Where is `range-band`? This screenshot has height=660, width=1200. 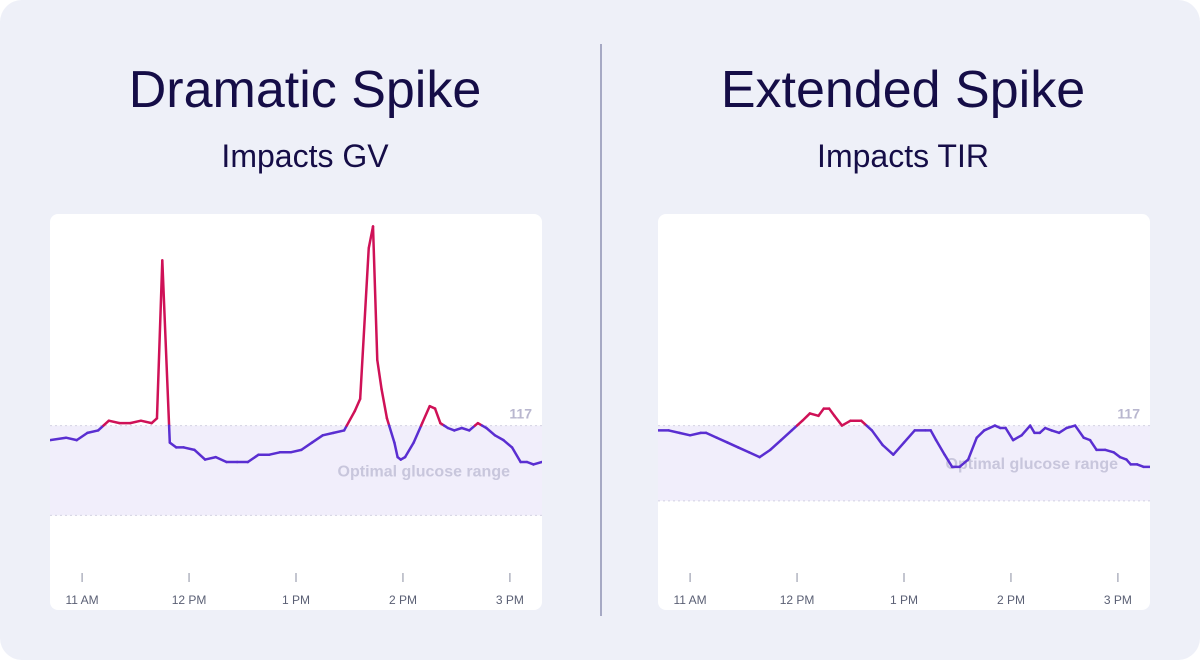
range-band is located at coordinates (296, 470).